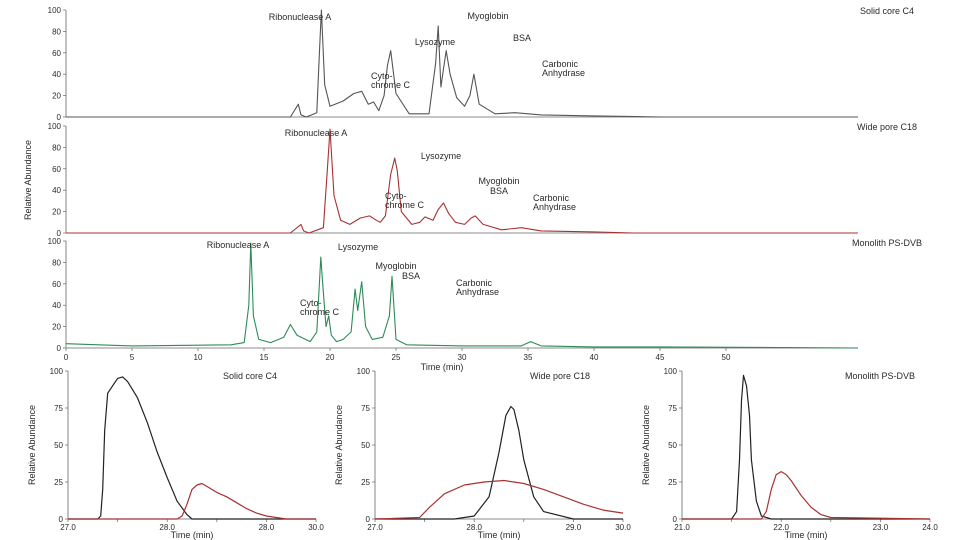 The image size is (960, 540). I want to click on x-tick-label: 25, so click(396, 357).